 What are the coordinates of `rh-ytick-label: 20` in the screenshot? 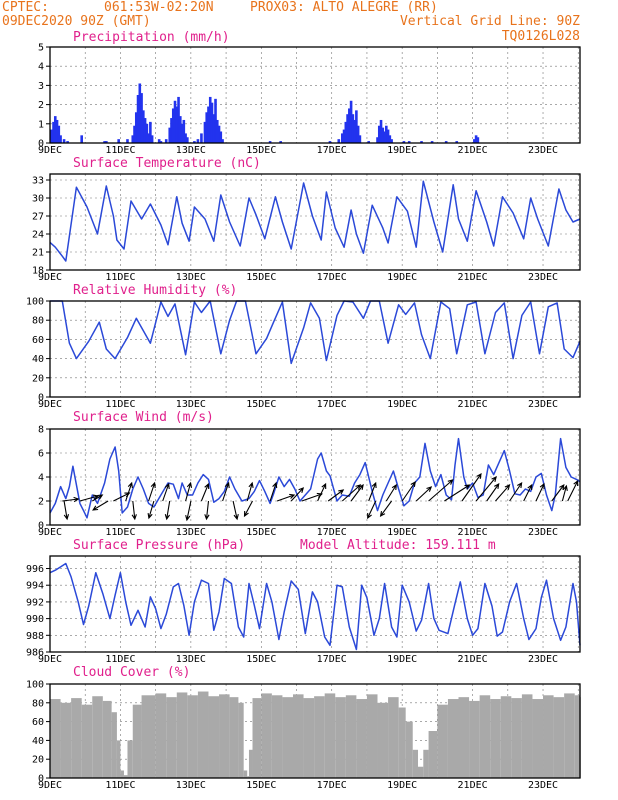 It's located at (38, 378).